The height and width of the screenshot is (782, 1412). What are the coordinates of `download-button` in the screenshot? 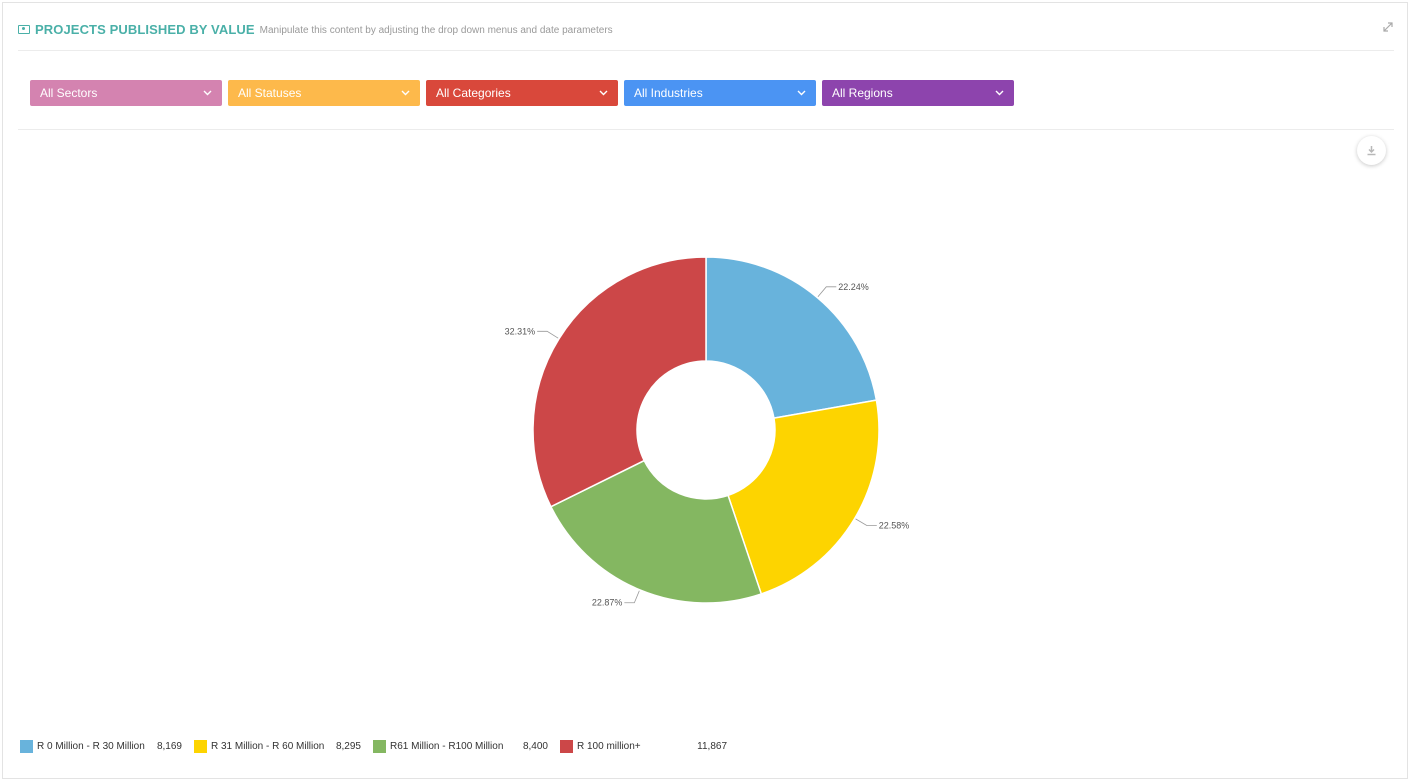 It's located at (1371, 150).